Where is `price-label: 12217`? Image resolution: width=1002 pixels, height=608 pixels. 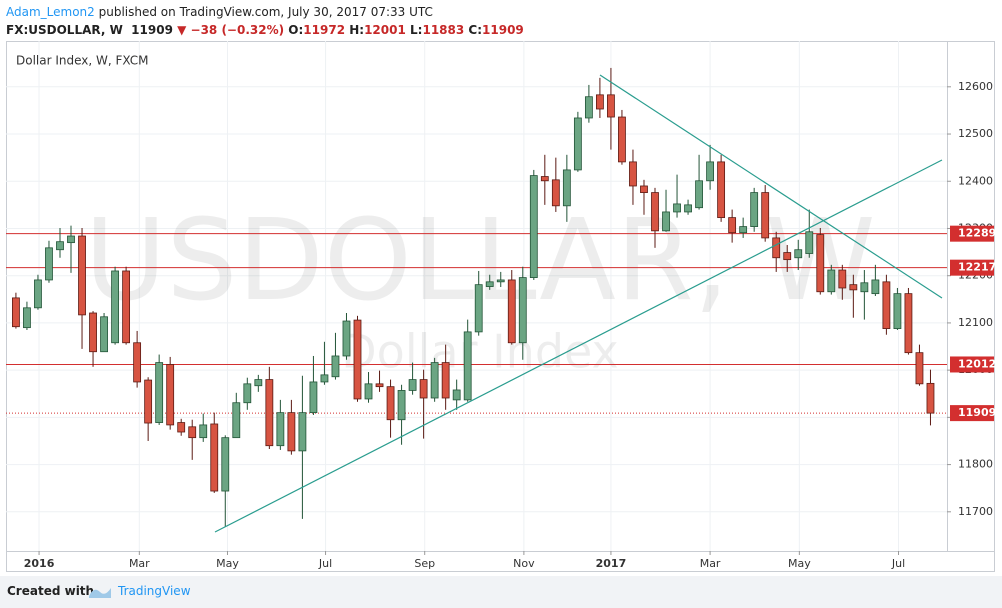 price-label: 12217 is located at coordinates (977, 267).